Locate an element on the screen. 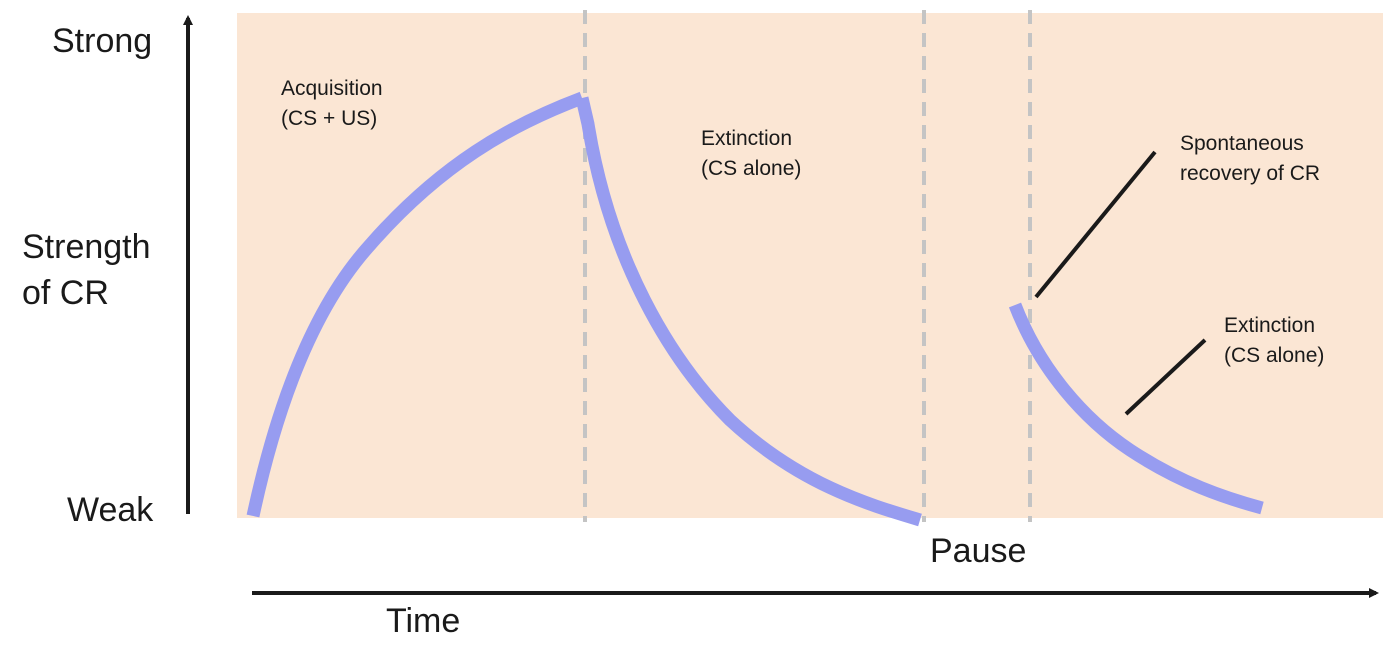 The image size is (1400, 646). y-axis-weak-label: Weak is located at coordinates (110, 510).